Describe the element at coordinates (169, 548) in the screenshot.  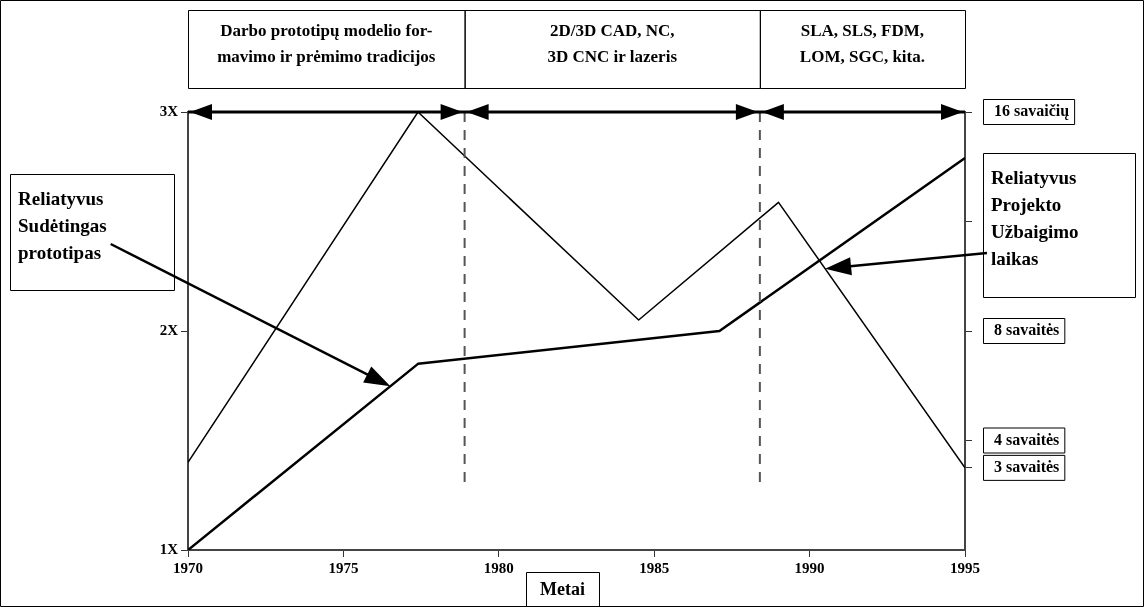
I see `y-tick-label: 1X` at that location.